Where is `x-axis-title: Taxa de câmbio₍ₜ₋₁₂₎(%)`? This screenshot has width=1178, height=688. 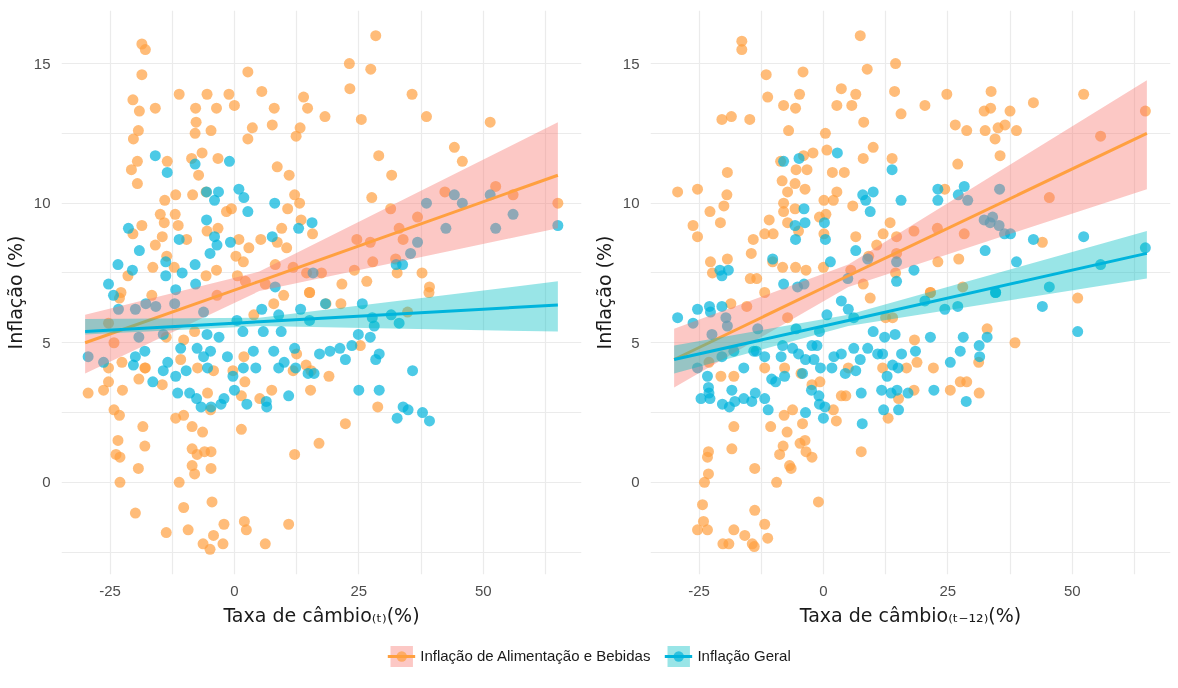
x-axis-title: Taxa de câmbio₍ₜ₋₁₂₎(%) is located at coordinates (910, 614).